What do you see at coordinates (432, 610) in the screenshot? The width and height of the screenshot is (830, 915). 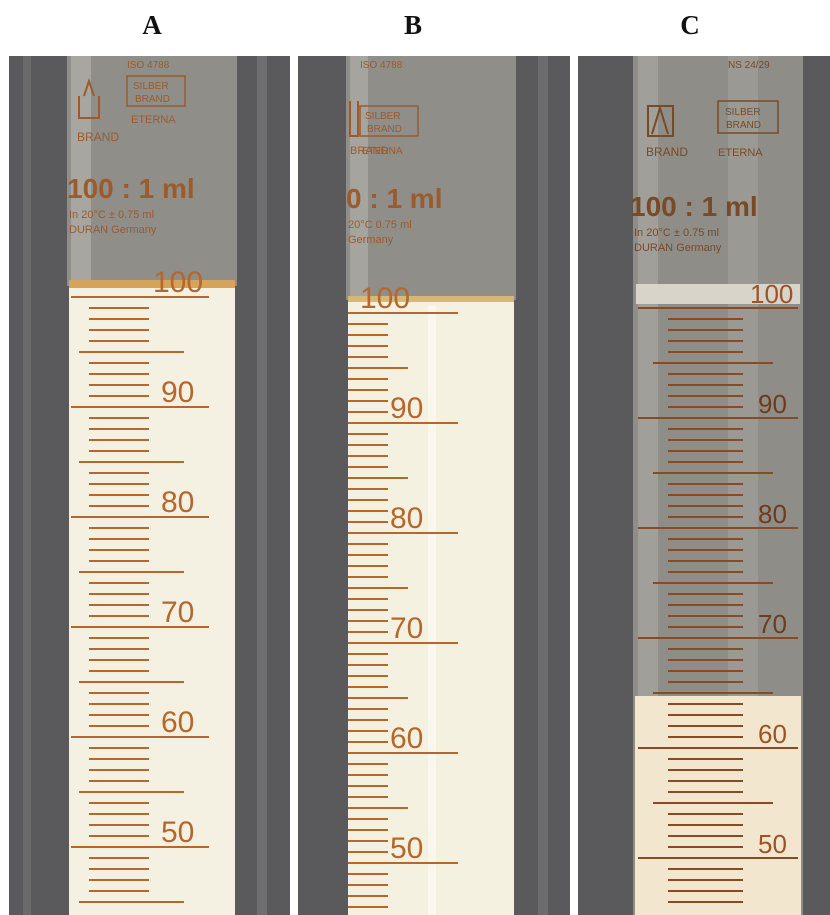 I see `glass-reflection` at bounding box center [432, 610].